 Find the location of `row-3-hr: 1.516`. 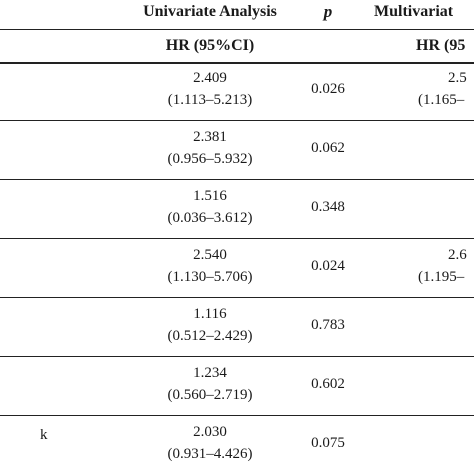

row-3-hr: 1.516 is located at coordinates (210, 196).